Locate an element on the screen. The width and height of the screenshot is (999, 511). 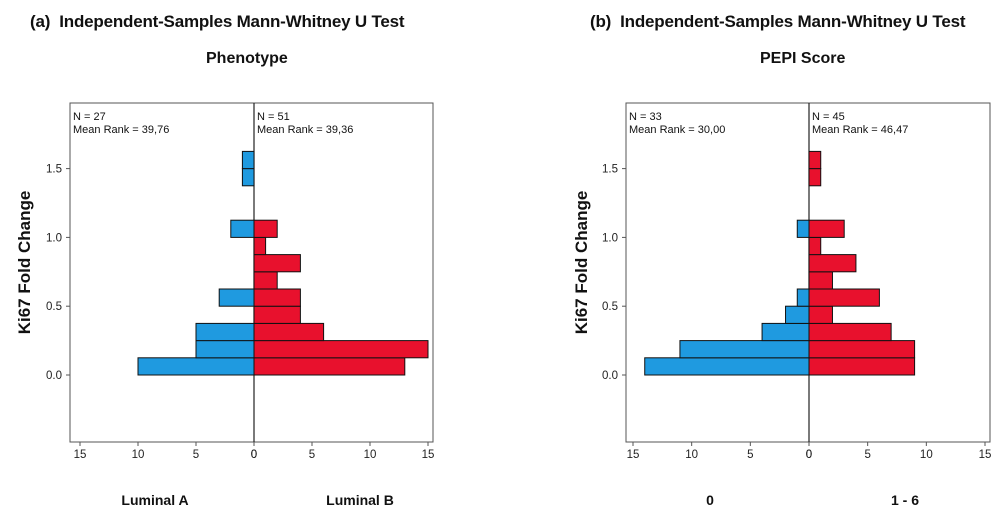
group-label-left: Luminal A is located at coordinates (154, 500).